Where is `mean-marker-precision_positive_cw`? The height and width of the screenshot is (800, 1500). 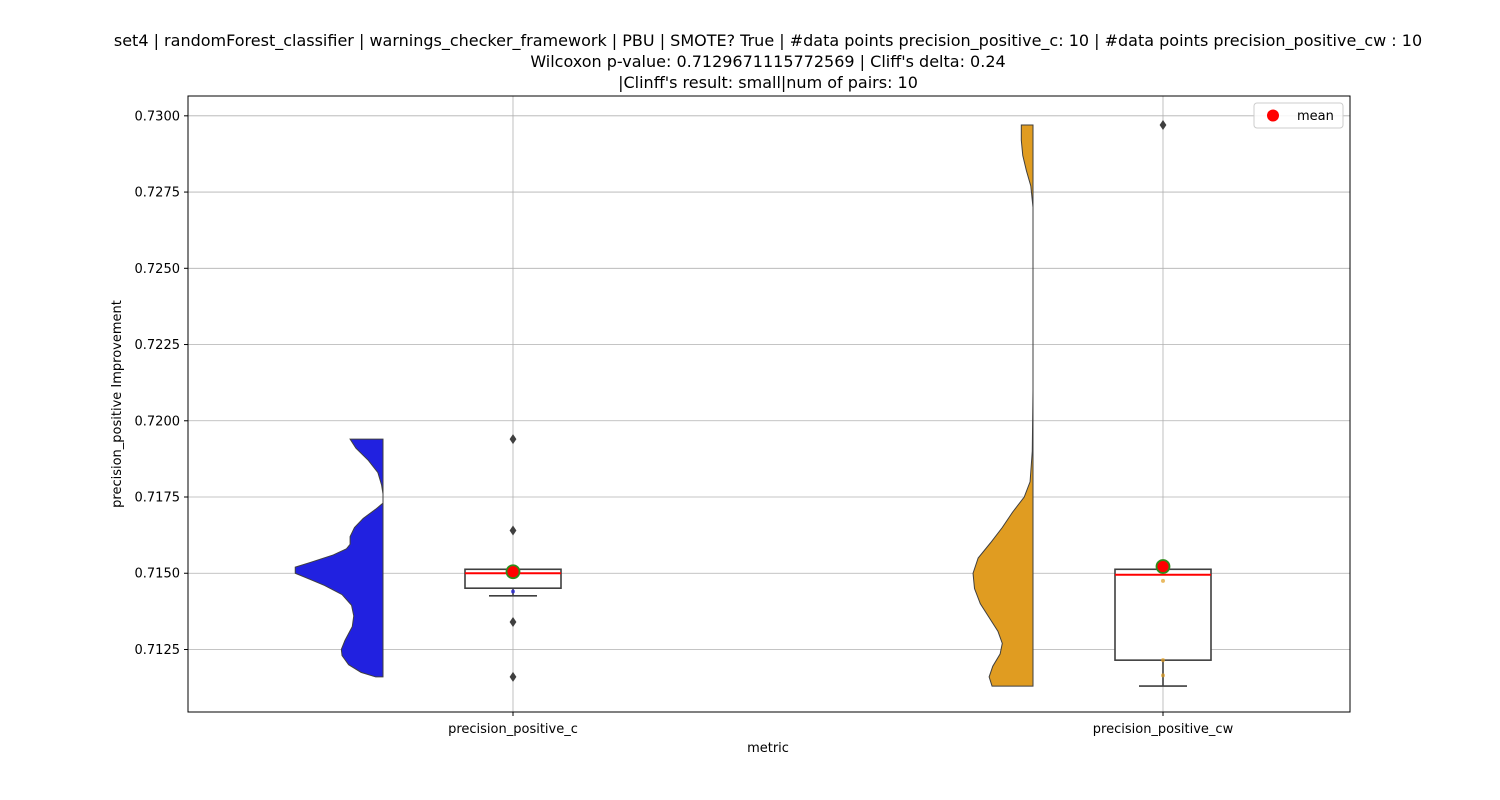 mean-marker-precision_positive_cw is located at coordinates (1163, 566).